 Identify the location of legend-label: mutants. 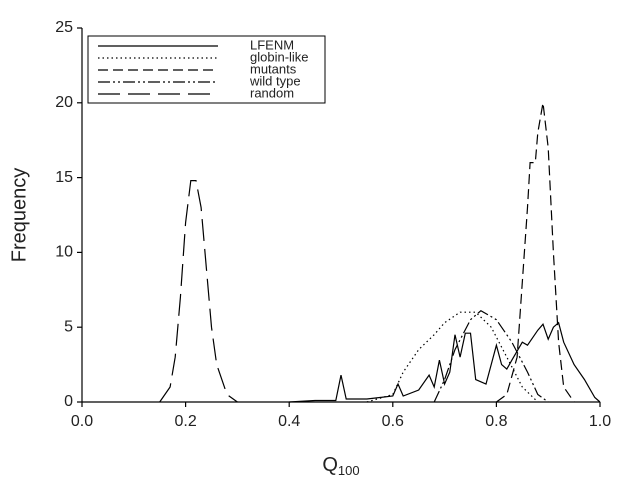
(273, 68).